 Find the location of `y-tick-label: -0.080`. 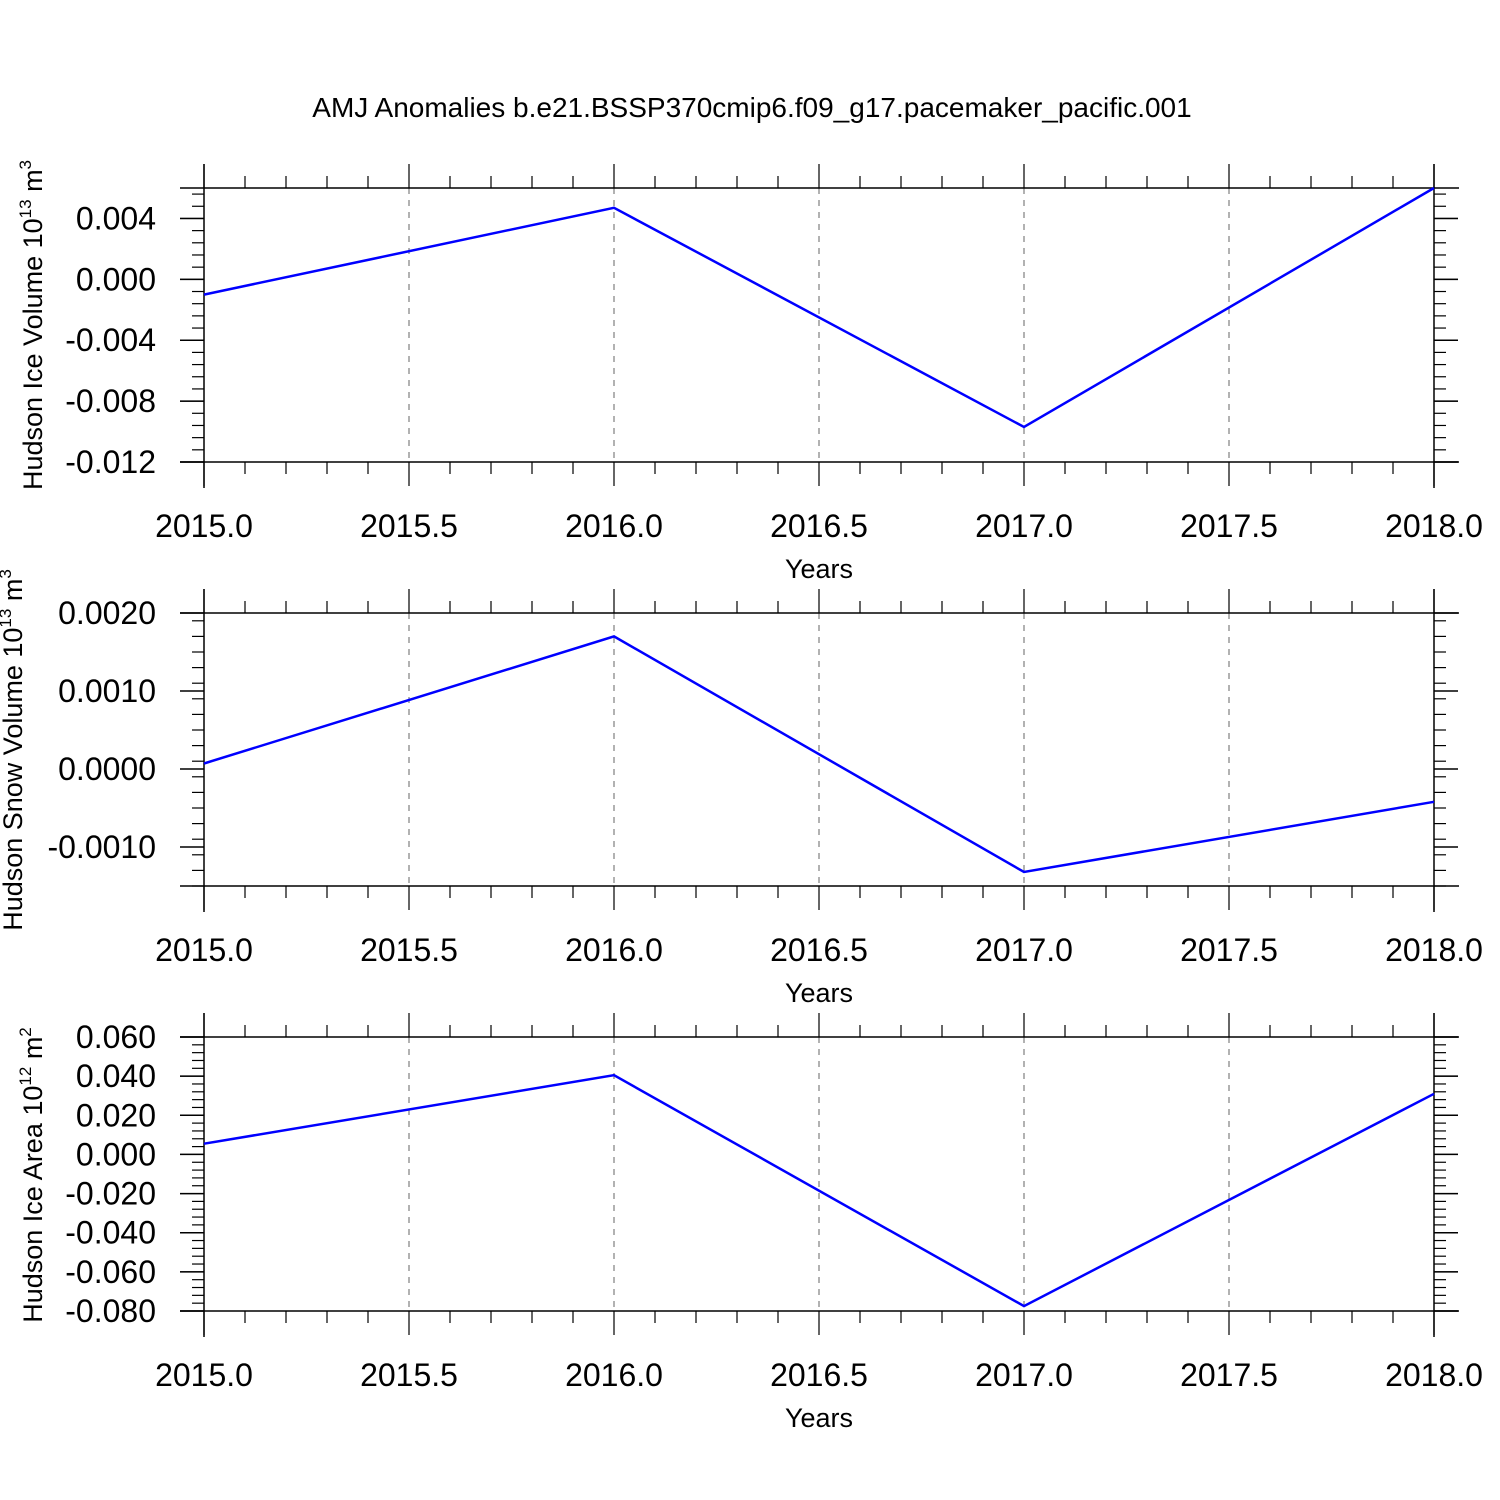

y-tick-label: -0.080 is located at coordinates (110, 1311).